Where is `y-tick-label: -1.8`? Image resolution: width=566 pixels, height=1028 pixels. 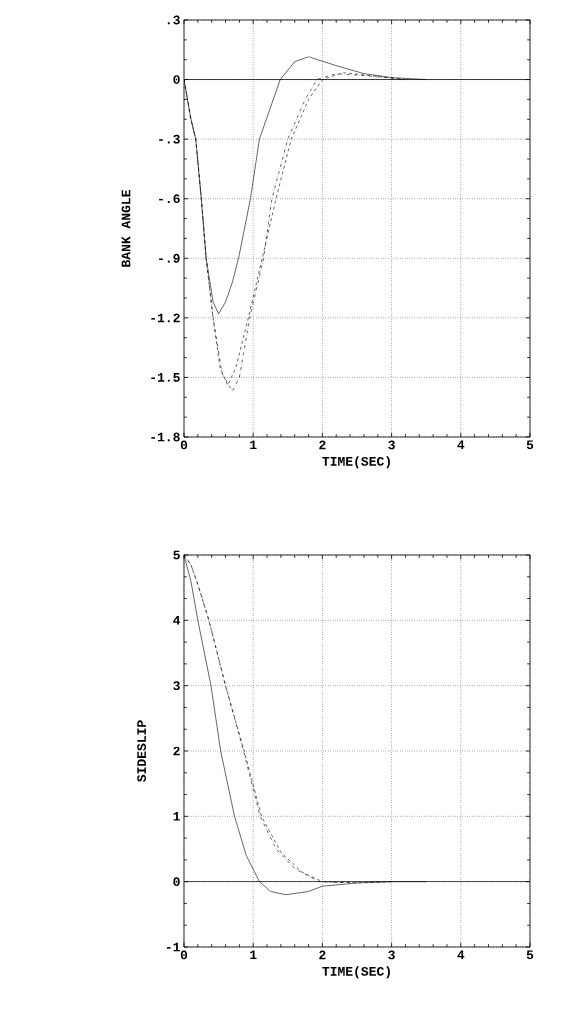
y-tick-label: -1.8 is located at coordinates (165, 437).